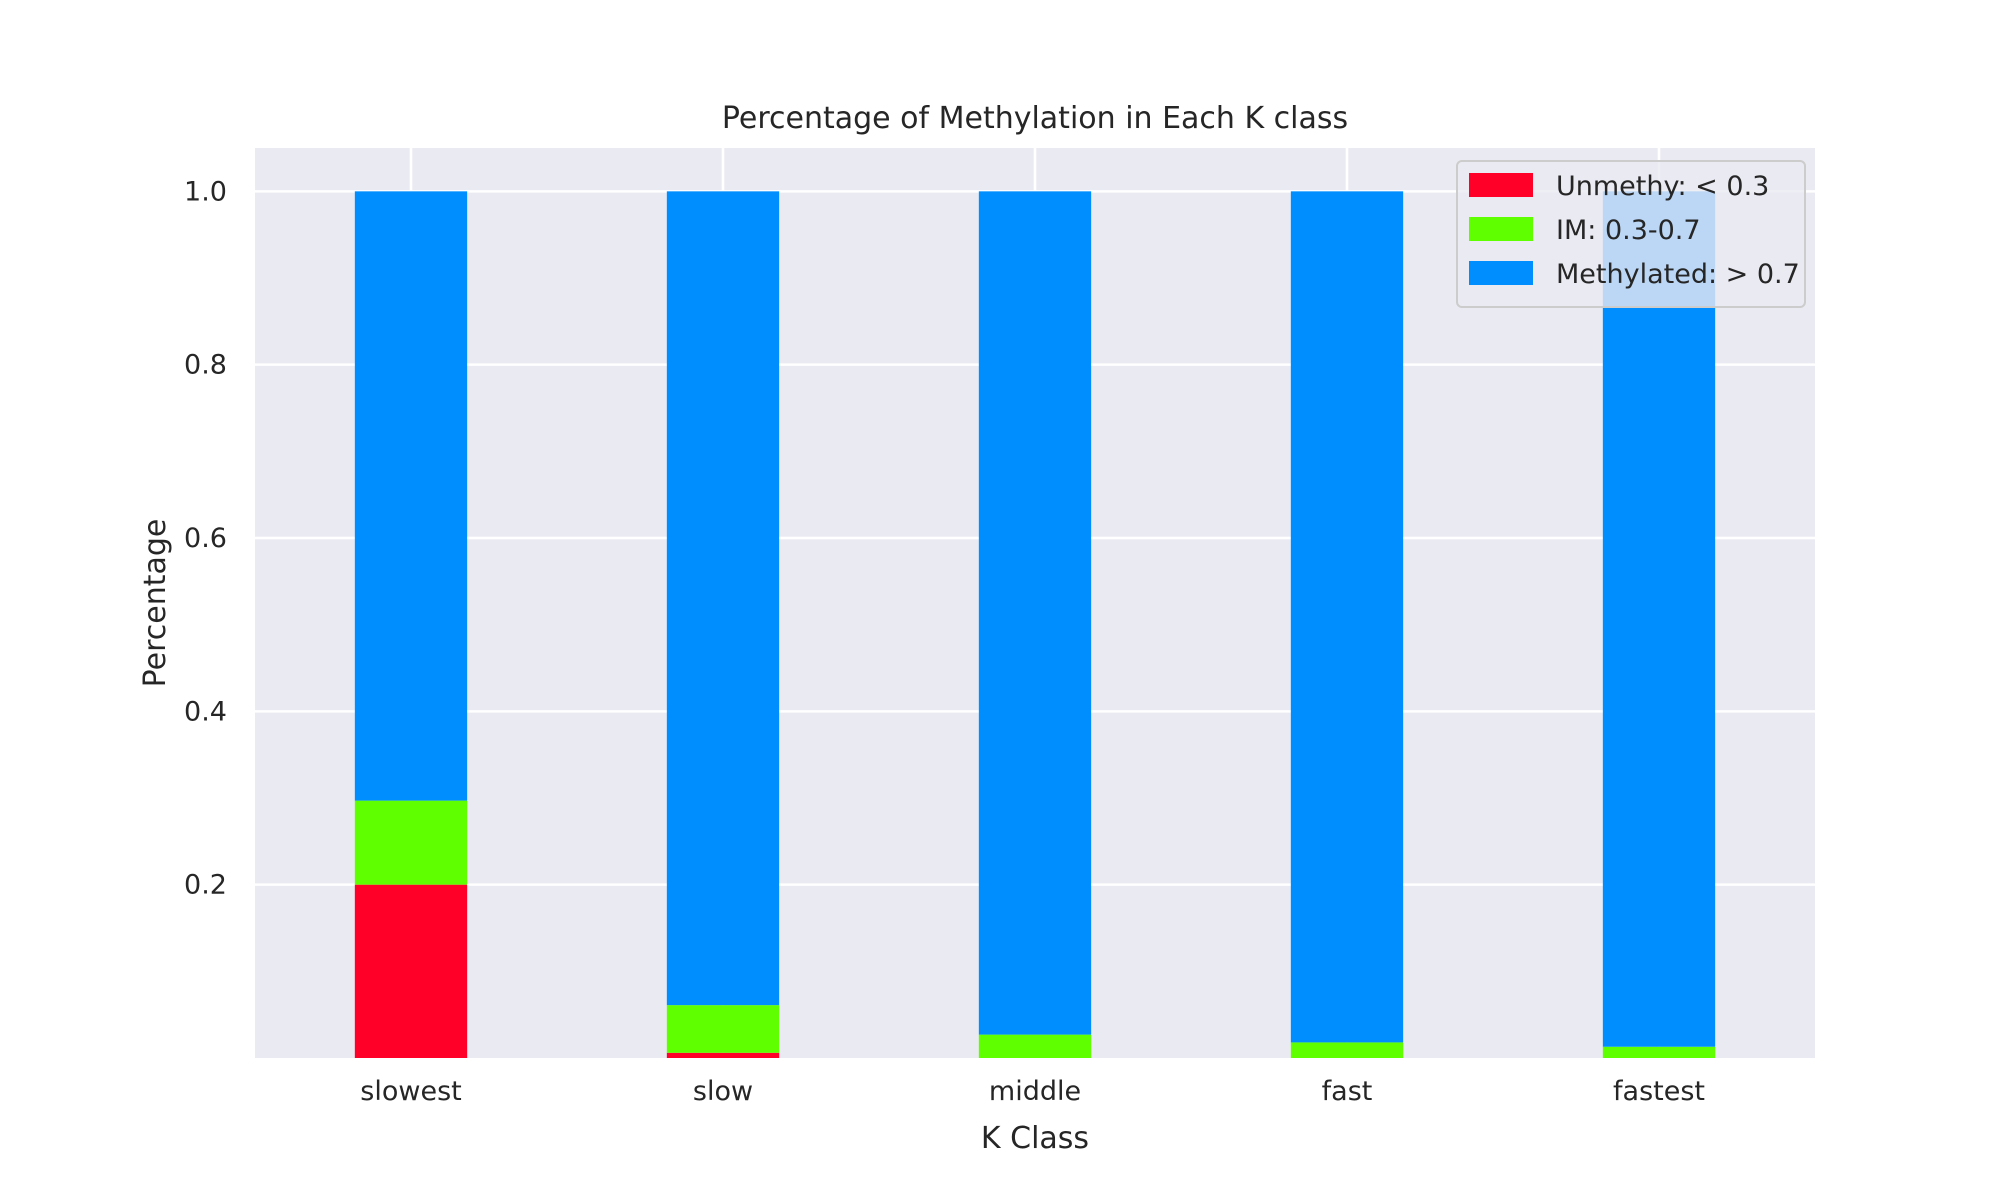 The width and height of the screenshot is (2000, 1200). What do you see at coordinates (205, 885) in the screenshot?
I see `y-tick-label: 0.2` at bounding box center [205, 885].